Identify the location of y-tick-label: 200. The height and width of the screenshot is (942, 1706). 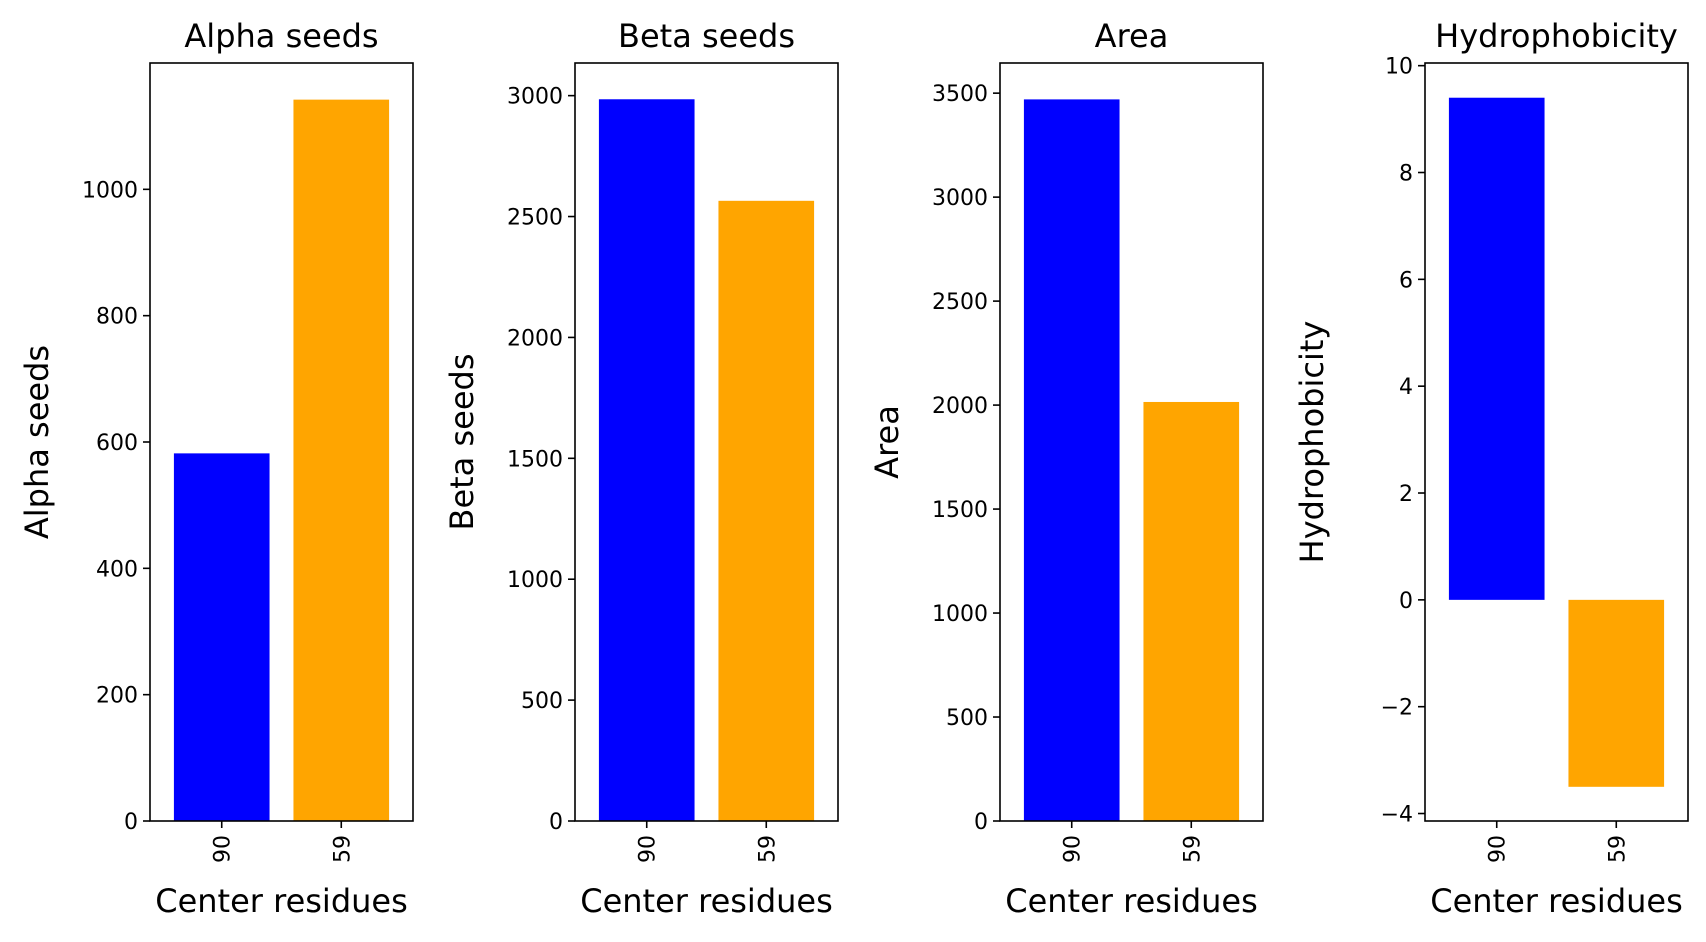
(117, 696).